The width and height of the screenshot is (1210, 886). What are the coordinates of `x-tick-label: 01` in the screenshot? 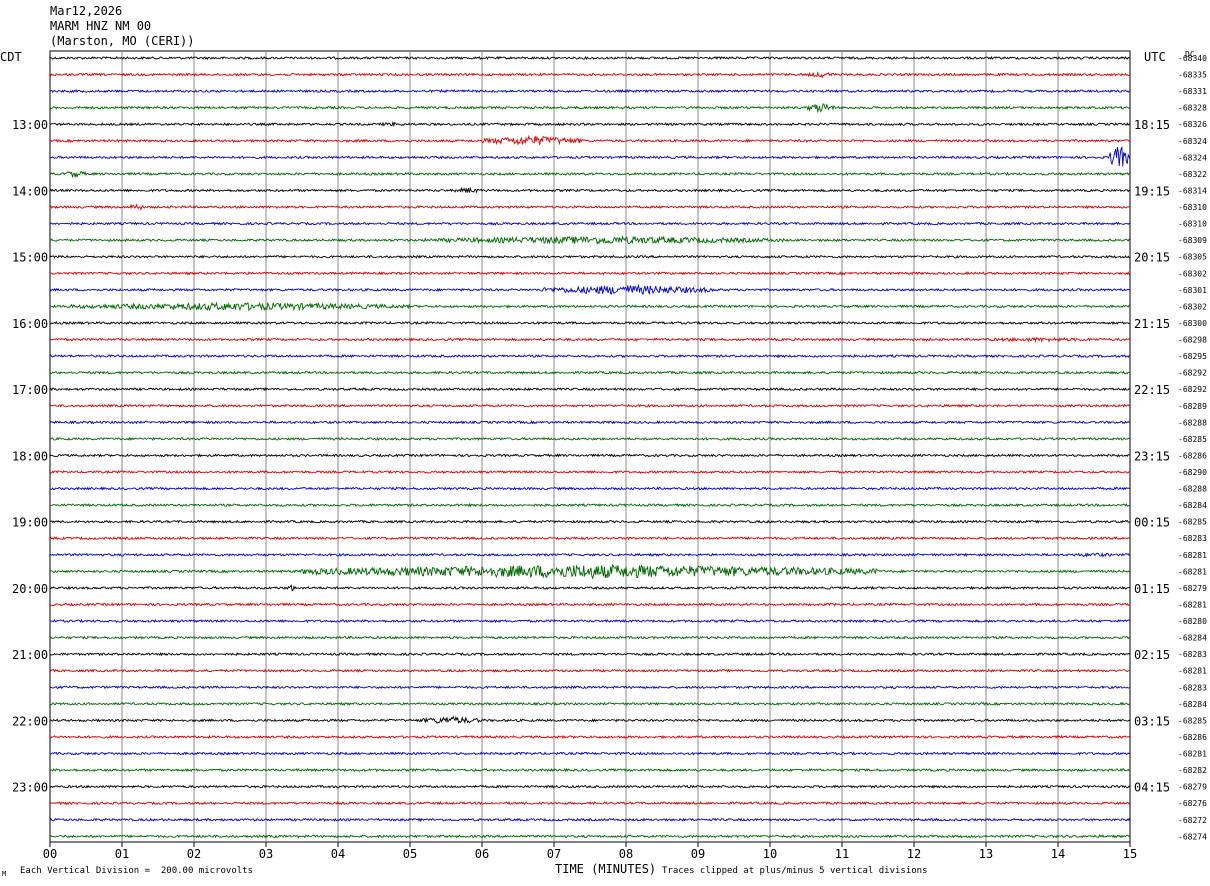 It's located at (122, 854).